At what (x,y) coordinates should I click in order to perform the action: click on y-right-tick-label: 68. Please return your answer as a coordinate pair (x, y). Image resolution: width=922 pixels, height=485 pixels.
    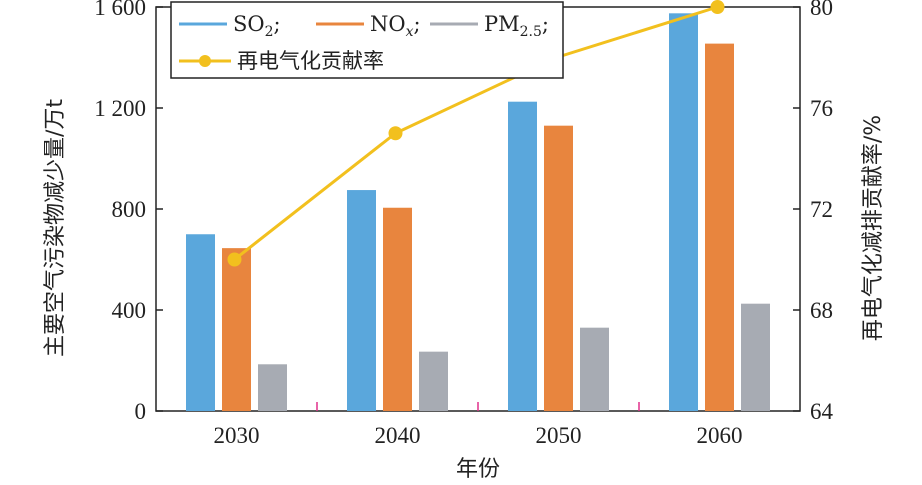
    Looking at the image, I should click on (821, 310).